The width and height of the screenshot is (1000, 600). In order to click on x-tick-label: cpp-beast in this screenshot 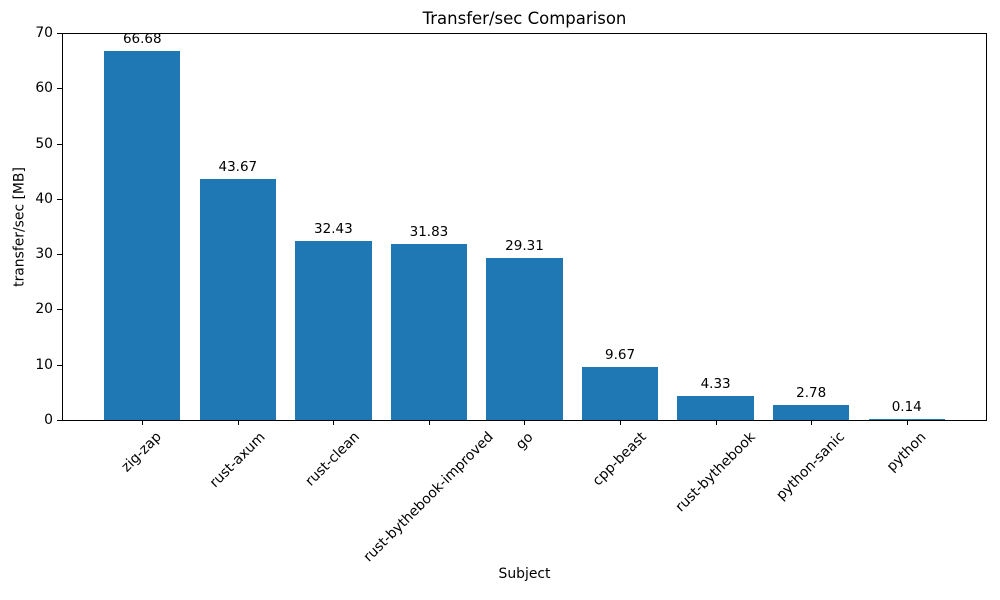, I will do `click(619, 459)`.